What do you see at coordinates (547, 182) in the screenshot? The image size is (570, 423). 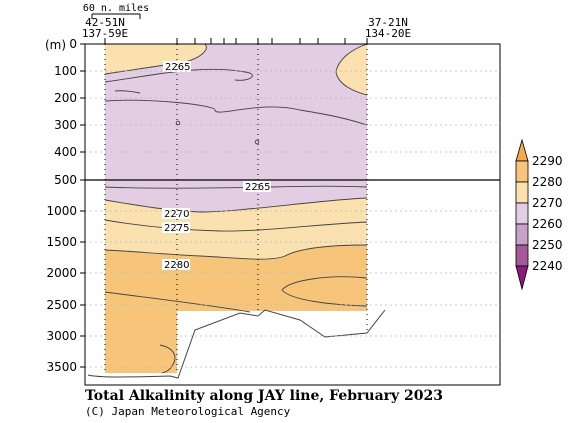 I see `colorbar-label: 2280` at bounding box center [547, 182].